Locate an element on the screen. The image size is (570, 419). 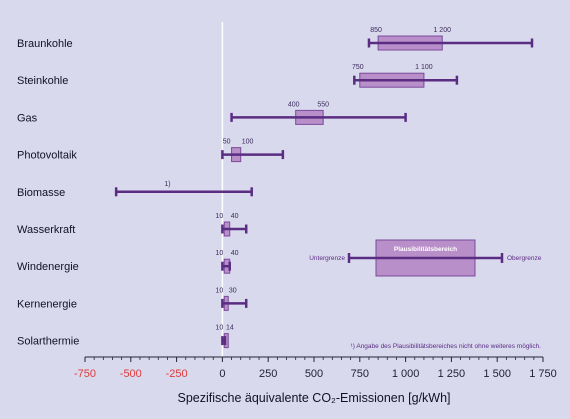
x-tick-label: 1 250 is located at coordinates (452, 374).